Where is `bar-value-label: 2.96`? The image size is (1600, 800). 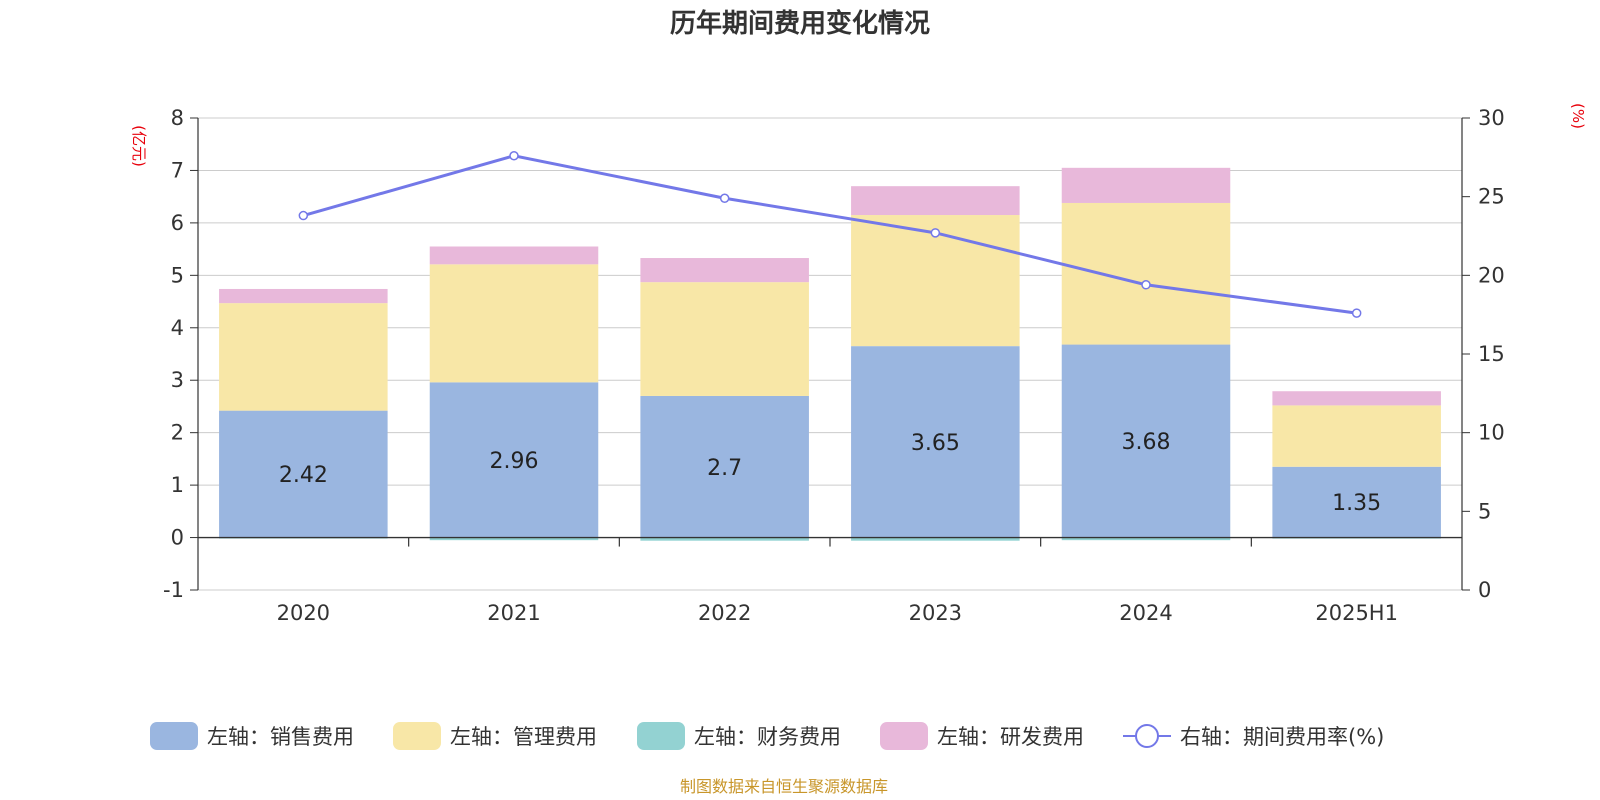 bar-value-label: 2.96 is located at coordinates (514, 461).